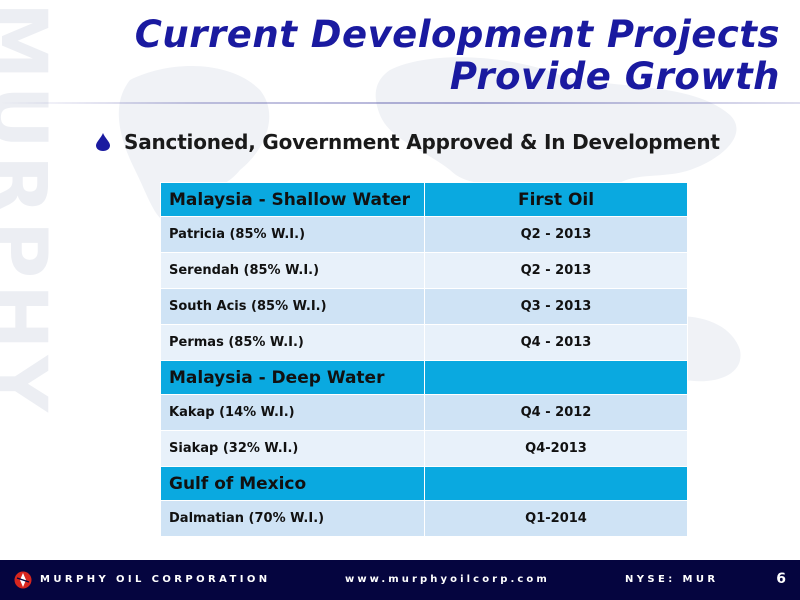  What do you see at coordinates (457, 34) in the screenshot?
I see `title-line-1: Current Development Projects` at bounding box center [457, 34].